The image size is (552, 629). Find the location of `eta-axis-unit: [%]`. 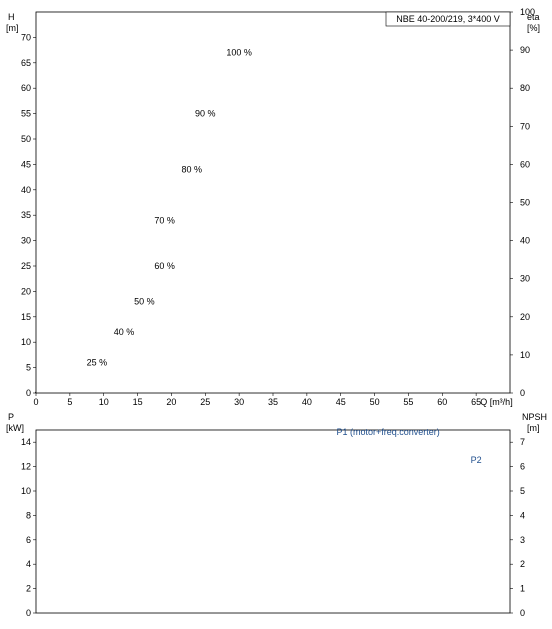

eta-axis-unit: [%] is located at coordinates (533, 28).